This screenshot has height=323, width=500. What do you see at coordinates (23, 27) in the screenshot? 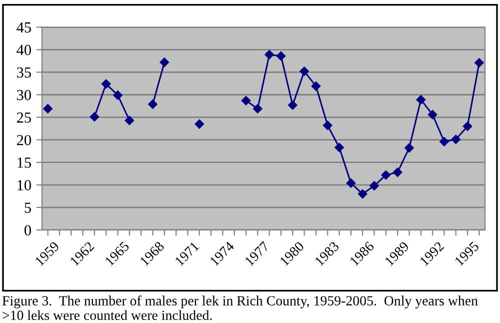
I see `y-tick-label: 45` at bounding box center [23, 27].